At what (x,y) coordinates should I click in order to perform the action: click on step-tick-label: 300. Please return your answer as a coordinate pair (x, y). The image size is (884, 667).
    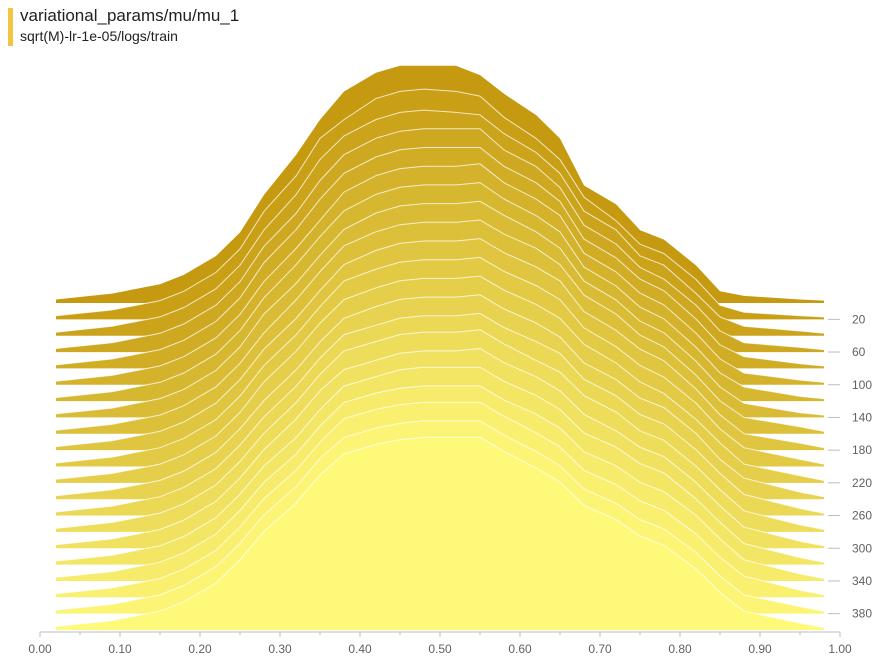
    Looking at the image, I should click on (862, 548).